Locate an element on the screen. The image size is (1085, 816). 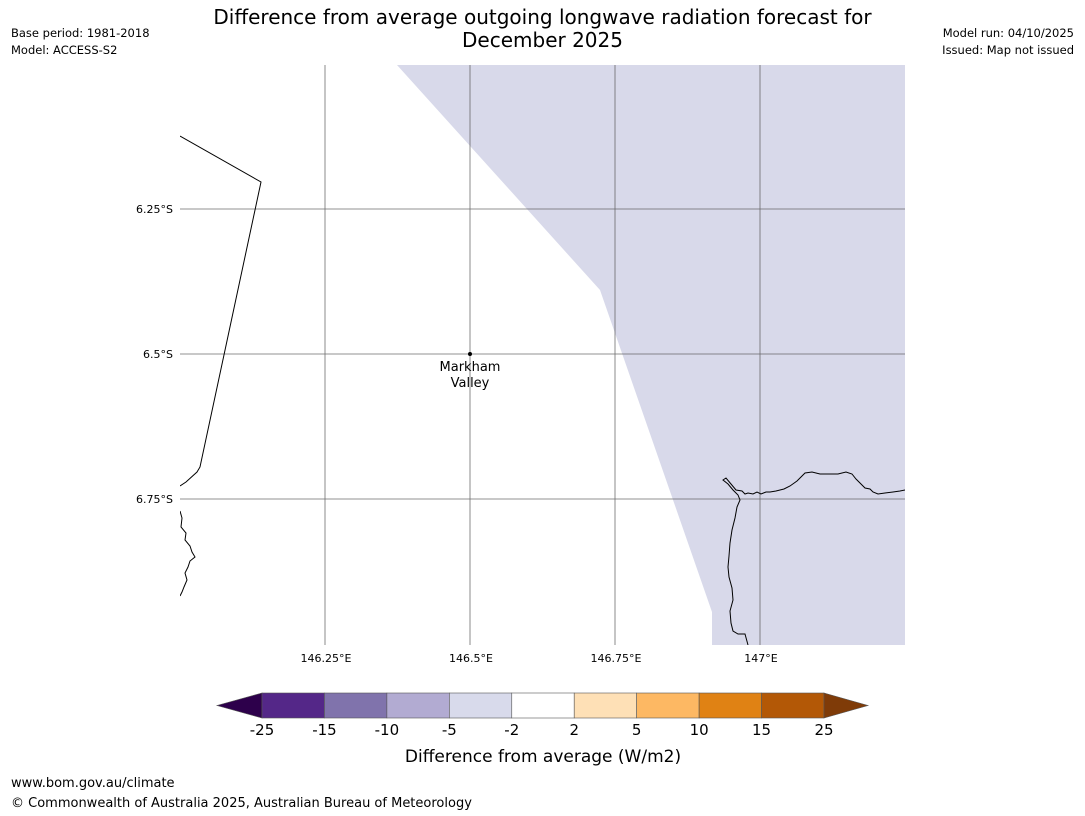
colorbar: -25 -15 -10 -5 -2 2 5 10 15 25 is located at coordinates (542, 715).